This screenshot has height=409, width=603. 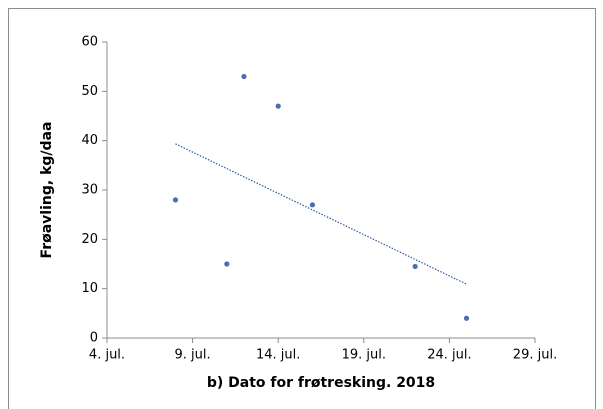 I want to click on x-axis-title: b) Dato for frøtresking. 2018, so click(x=321, y=383).